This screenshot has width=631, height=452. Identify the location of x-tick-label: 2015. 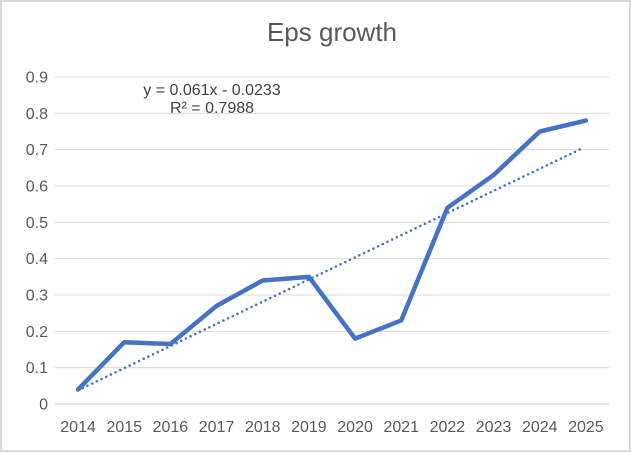
(124, 427).